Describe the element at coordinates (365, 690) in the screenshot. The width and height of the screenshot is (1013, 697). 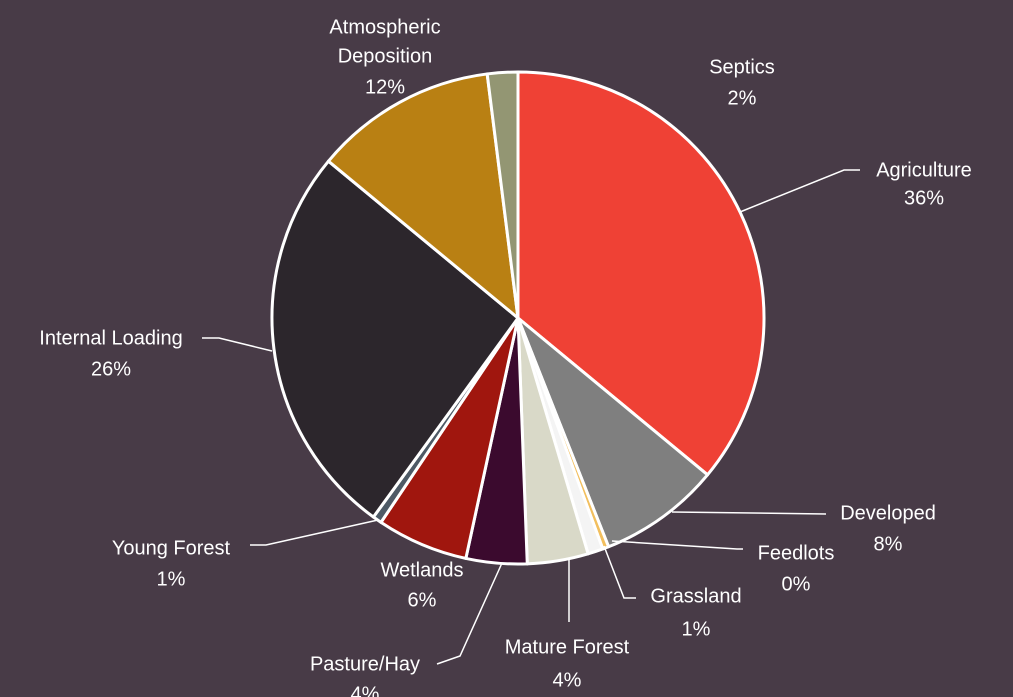
I see `slice-value-pasture-hay: 4%` at that location.